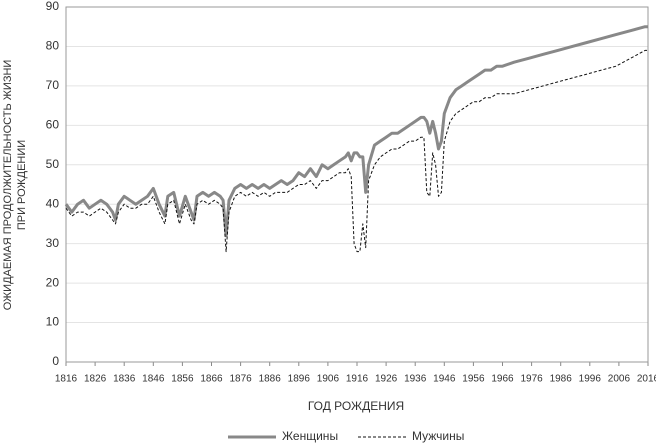 The image size is (656, 444). Describe the element at coordinates (328, 379) in the screenshot. I see `x-tick-label: 1906` at that location.